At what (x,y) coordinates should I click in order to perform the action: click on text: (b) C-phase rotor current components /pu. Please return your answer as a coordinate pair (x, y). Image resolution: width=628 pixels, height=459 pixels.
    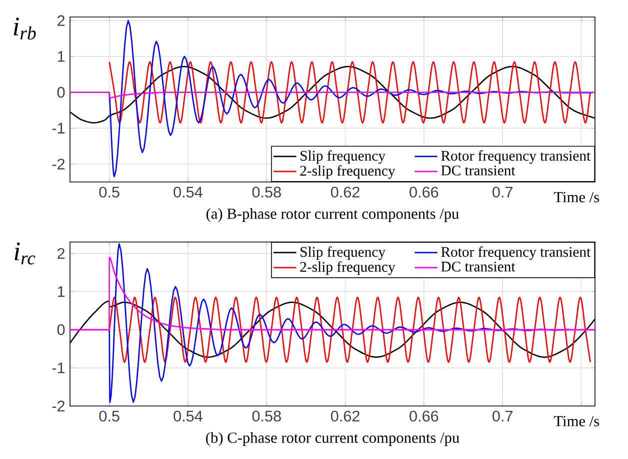
    Looking at the image, I should click on (333, 439).